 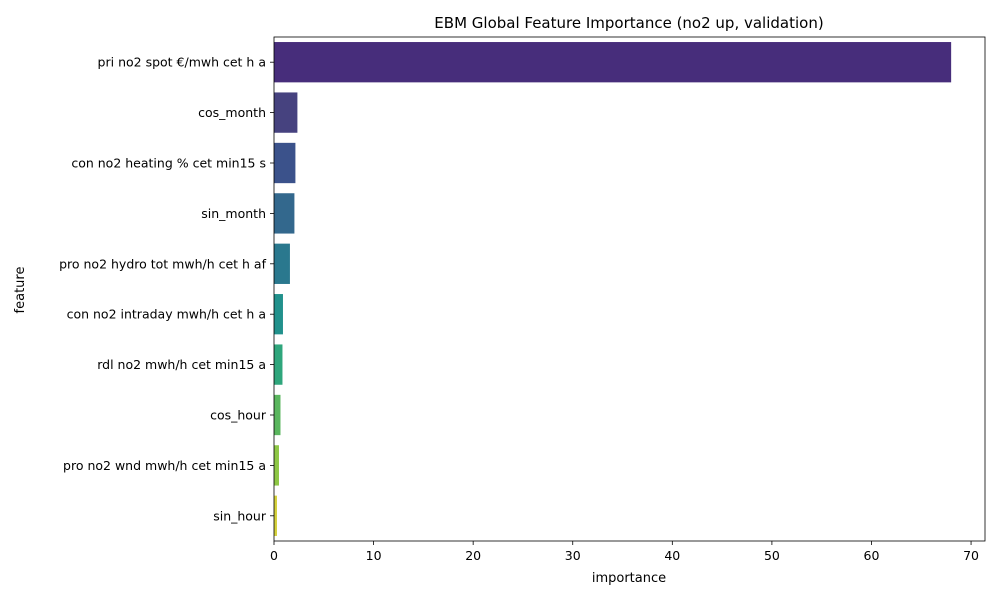 What do you see at coordinates (672, 555) in the screenshot?
I see `x-tick-label: 40` at bounding box center [672, 555].